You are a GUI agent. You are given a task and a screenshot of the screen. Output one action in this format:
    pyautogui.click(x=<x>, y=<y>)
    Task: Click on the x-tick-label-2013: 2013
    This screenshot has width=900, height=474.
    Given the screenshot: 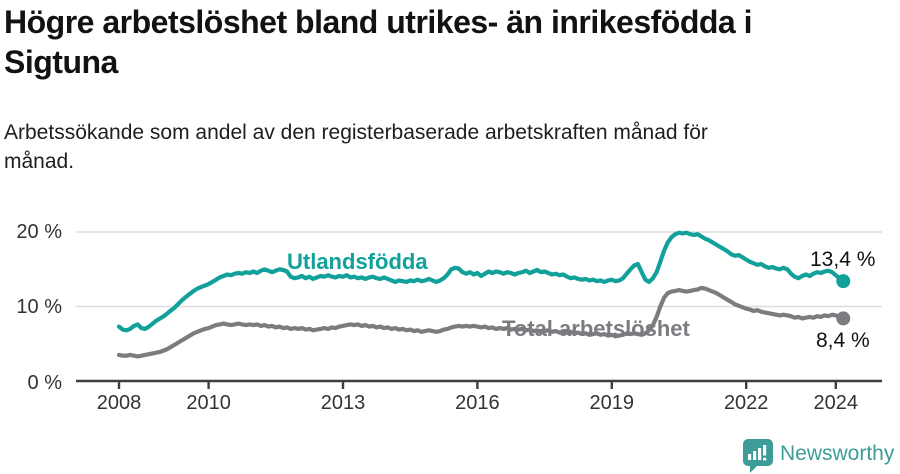 What is the action you would take?
    pyautogui.click(x=343, y=403)
    